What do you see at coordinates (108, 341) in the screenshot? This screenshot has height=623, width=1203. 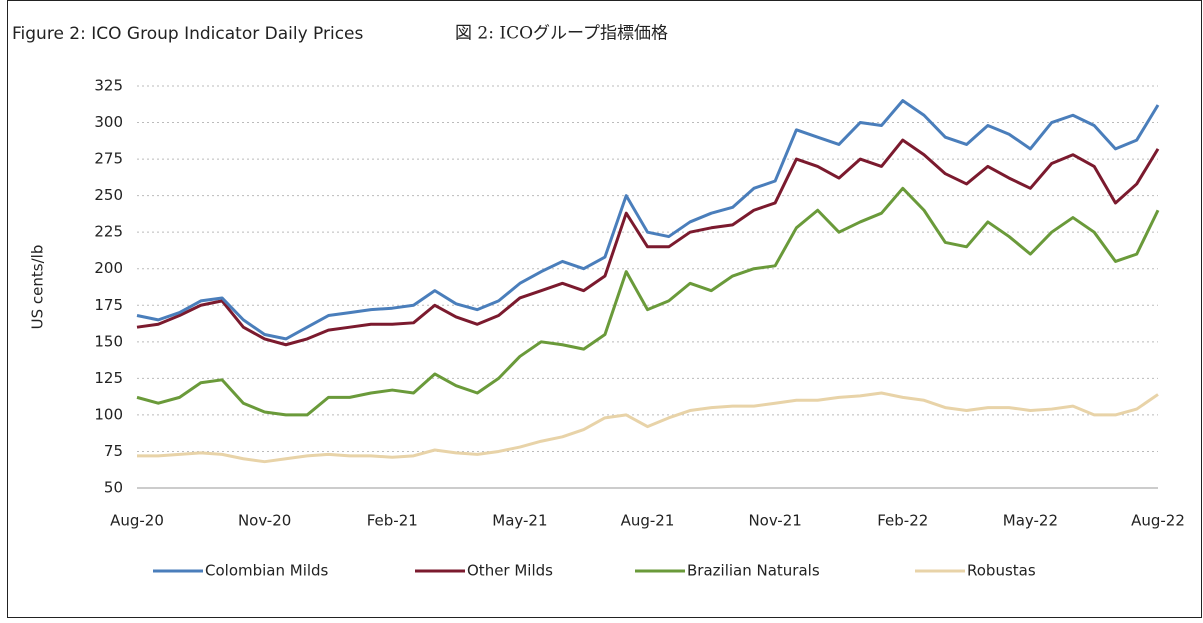 I see `y-tick-label: 150` at bounding box center [108, 341].